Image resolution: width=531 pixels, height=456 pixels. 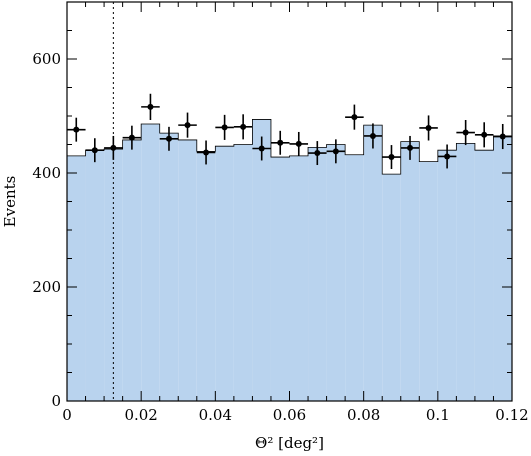 What do you see at coordinates (215, 415) in the screenshot?
I see `x-tick-label: 0.04` at bounding box center [215, 415].